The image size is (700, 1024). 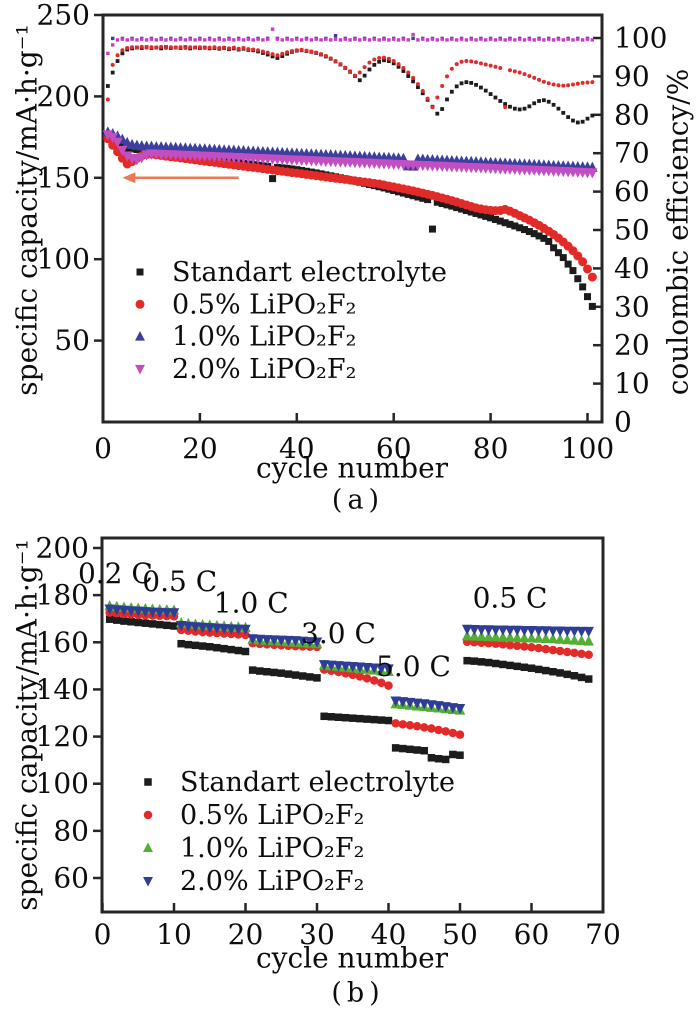 What do you see at coordinates (350, 41) in the screenshot?
I see `series-2.0%-lipo₂f₂-ce` at bounding box center [350, 41].